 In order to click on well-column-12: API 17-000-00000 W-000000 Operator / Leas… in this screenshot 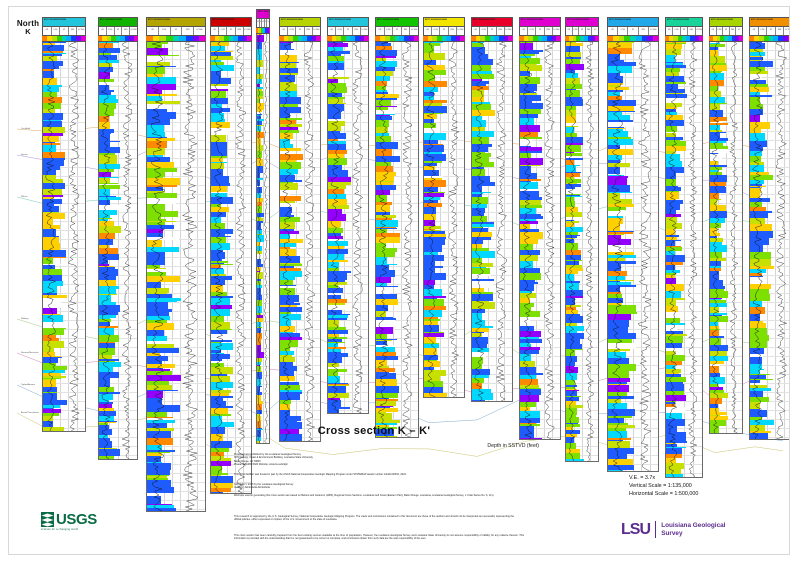, I will do `click(582, 239)`.